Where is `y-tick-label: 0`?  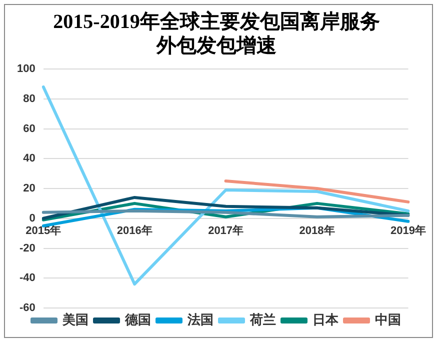 y-tick-label: 0 is located at coordinates (32, 218).